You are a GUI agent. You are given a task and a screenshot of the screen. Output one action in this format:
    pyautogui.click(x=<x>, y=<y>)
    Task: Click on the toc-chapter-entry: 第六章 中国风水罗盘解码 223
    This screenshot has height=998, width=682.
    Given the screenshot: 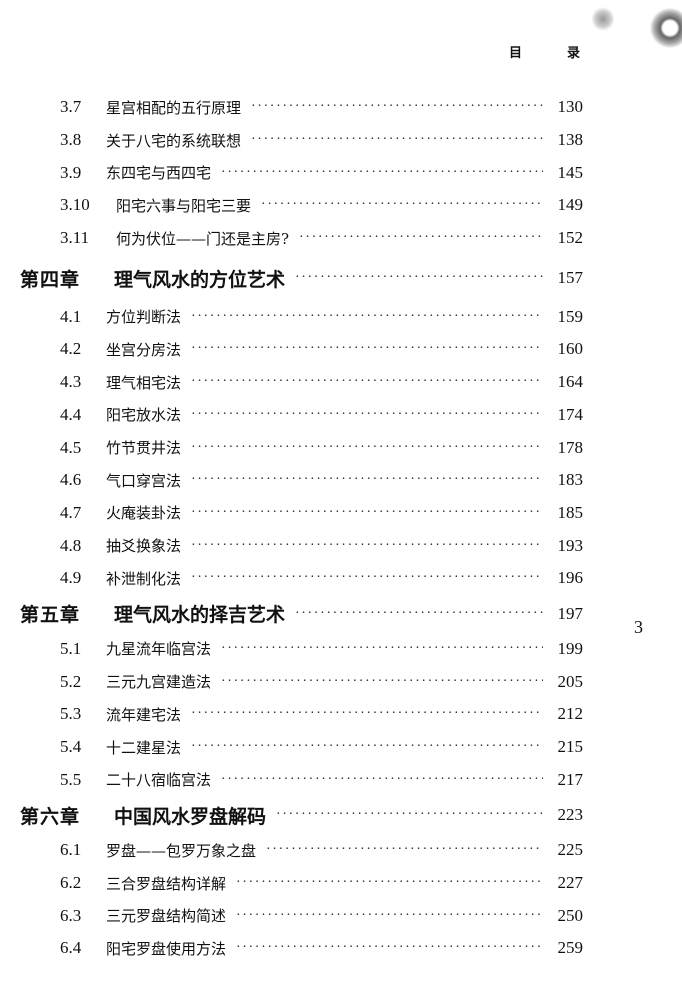 What is the action you would take?
    pyautogui.click(x=300, y=815)
    